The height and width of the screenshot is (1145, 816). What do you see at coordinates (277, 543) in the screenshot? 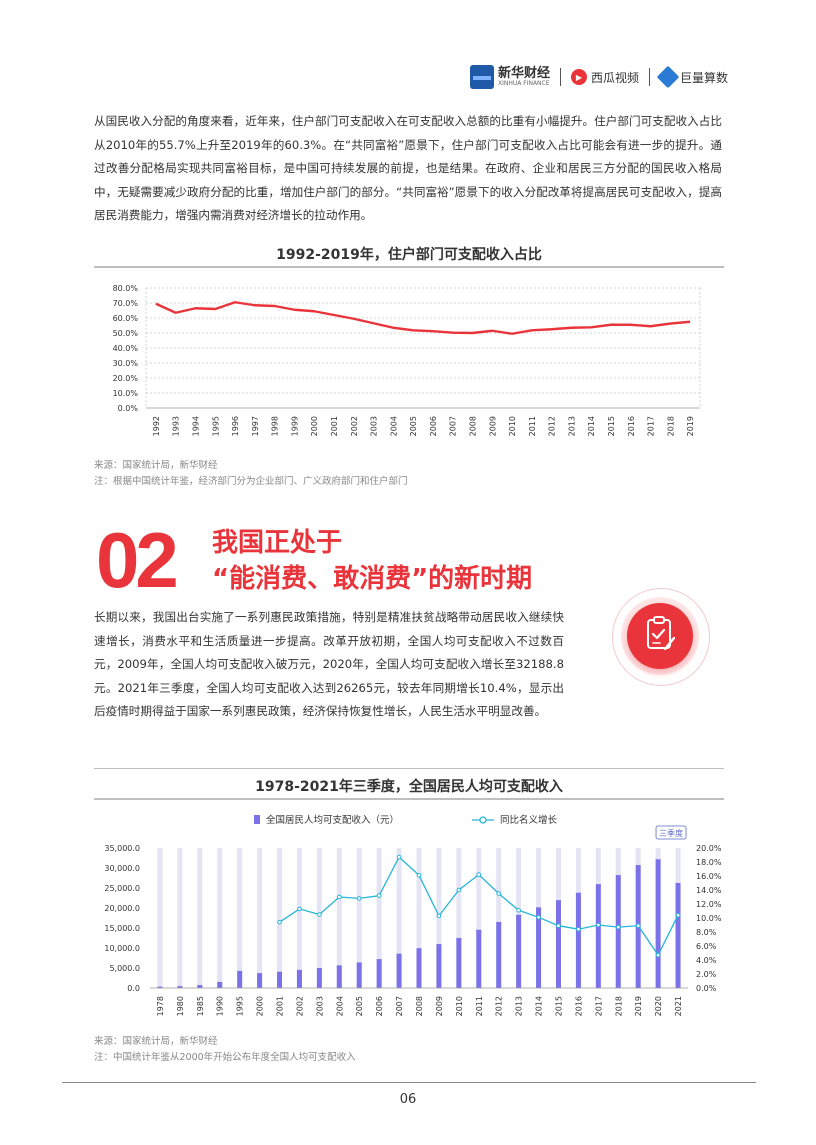
I see `section-title-line1: 我国正处于` at bounding box center [277, 543].